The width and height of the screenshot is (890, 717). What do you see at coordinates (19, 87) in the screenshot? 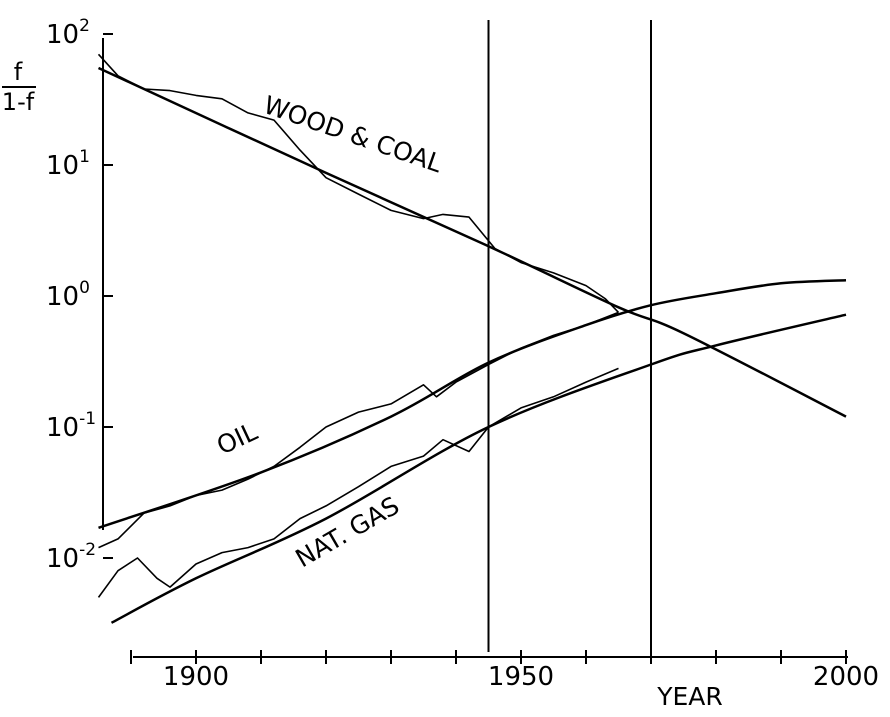
I see `y-axis-label: f 1-f` at bounding box center [19, 87].